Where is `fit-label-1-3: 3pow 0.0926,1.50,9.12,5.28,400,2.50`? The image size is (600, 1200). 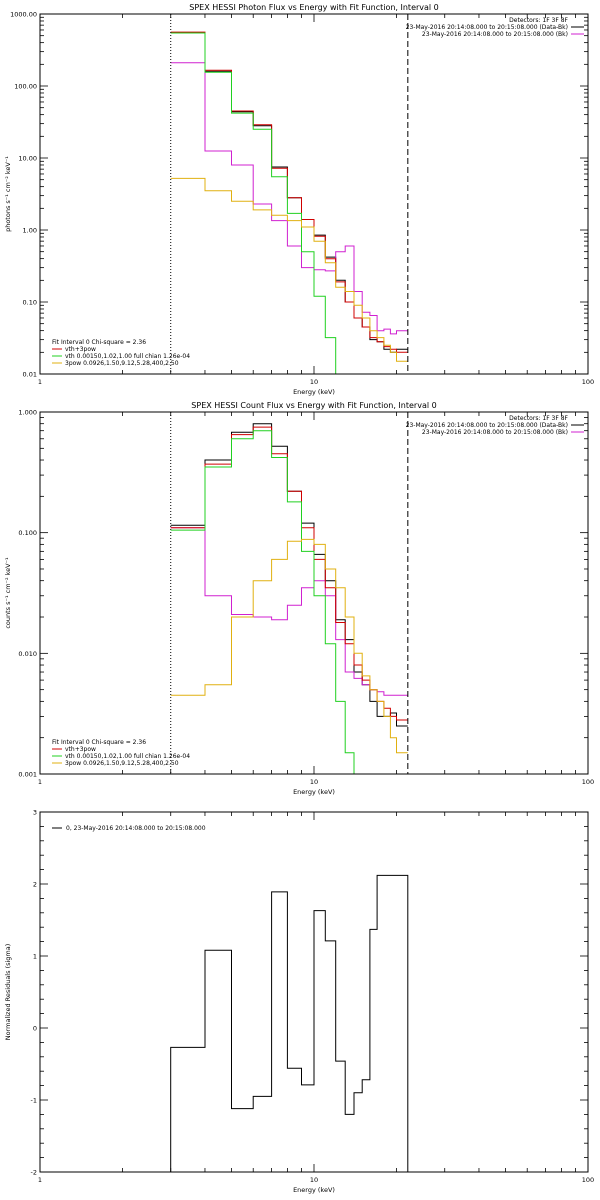
fit-label-1-3: 3pow 0.0926,1.50,9.12,5.28,400,2.50 is located at coordinates (122, 763).